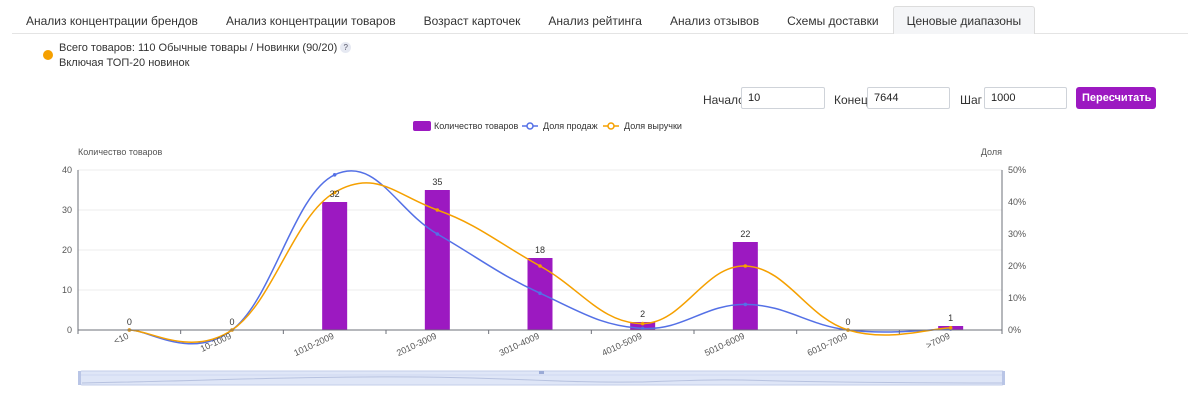 The image size is (1200, 407). I want to click on x-tick-label: 5010-6009, so click(724, 344).